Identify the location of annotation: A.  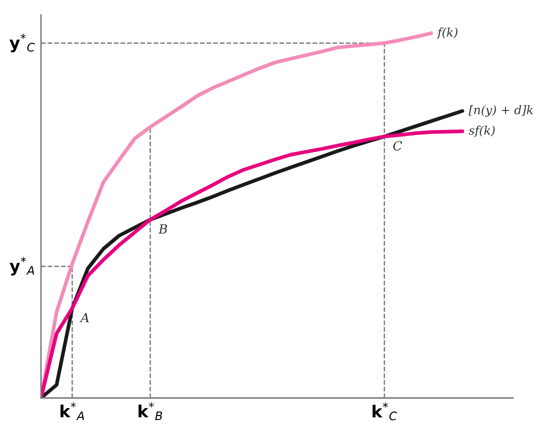
(84, 317).